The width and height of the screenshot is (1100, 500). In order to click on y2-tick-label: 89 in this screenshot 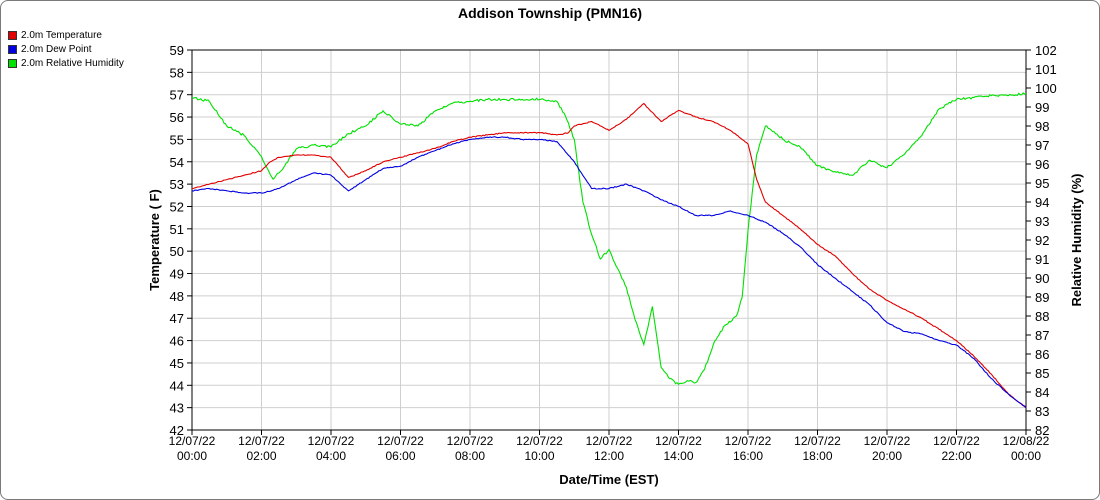, I will do `click(1042, 297)`.